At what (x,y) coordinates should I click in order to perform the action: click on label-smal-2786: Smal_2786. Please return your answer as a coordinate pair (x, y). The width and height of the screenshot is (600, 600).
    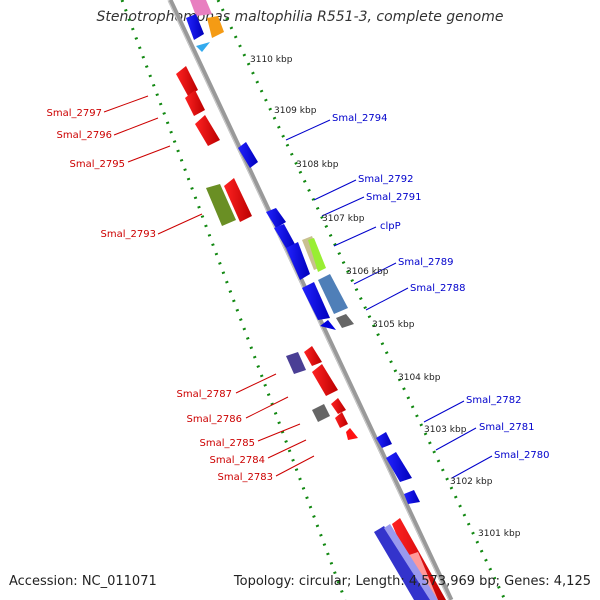
    Looking at the image, I should click on (214, 419).